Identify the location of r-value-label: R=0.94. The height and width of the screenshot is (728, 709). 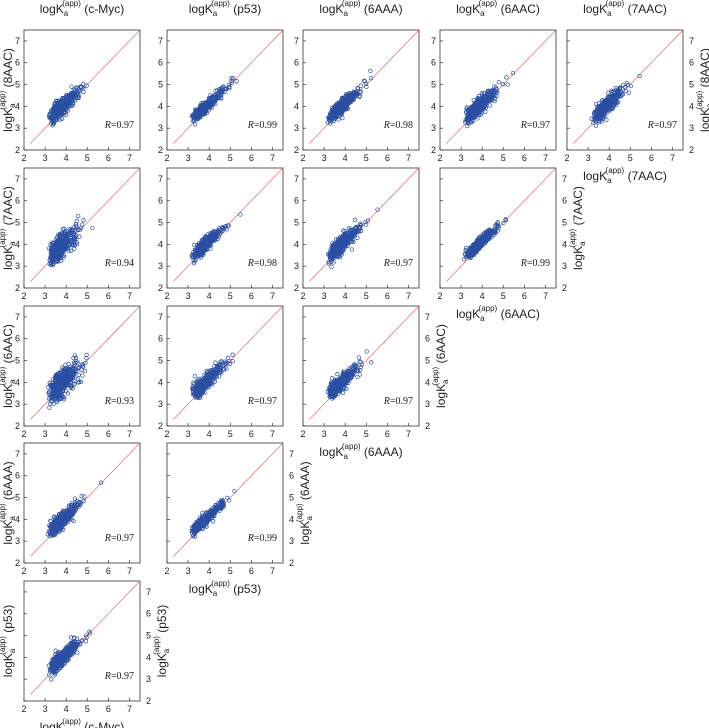
(119, 263).